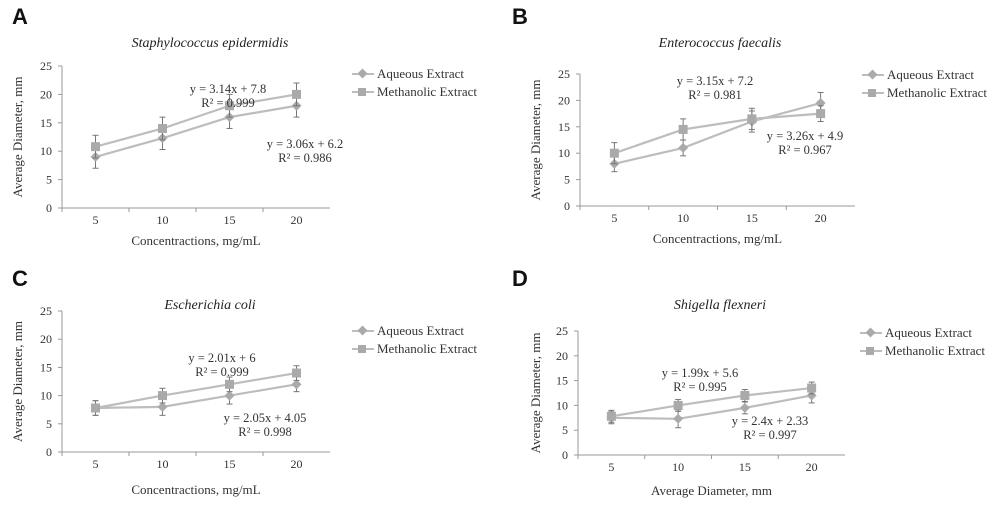  I want to click on regression-equation: y = 3.14x + 7.8, so click(228, 89).